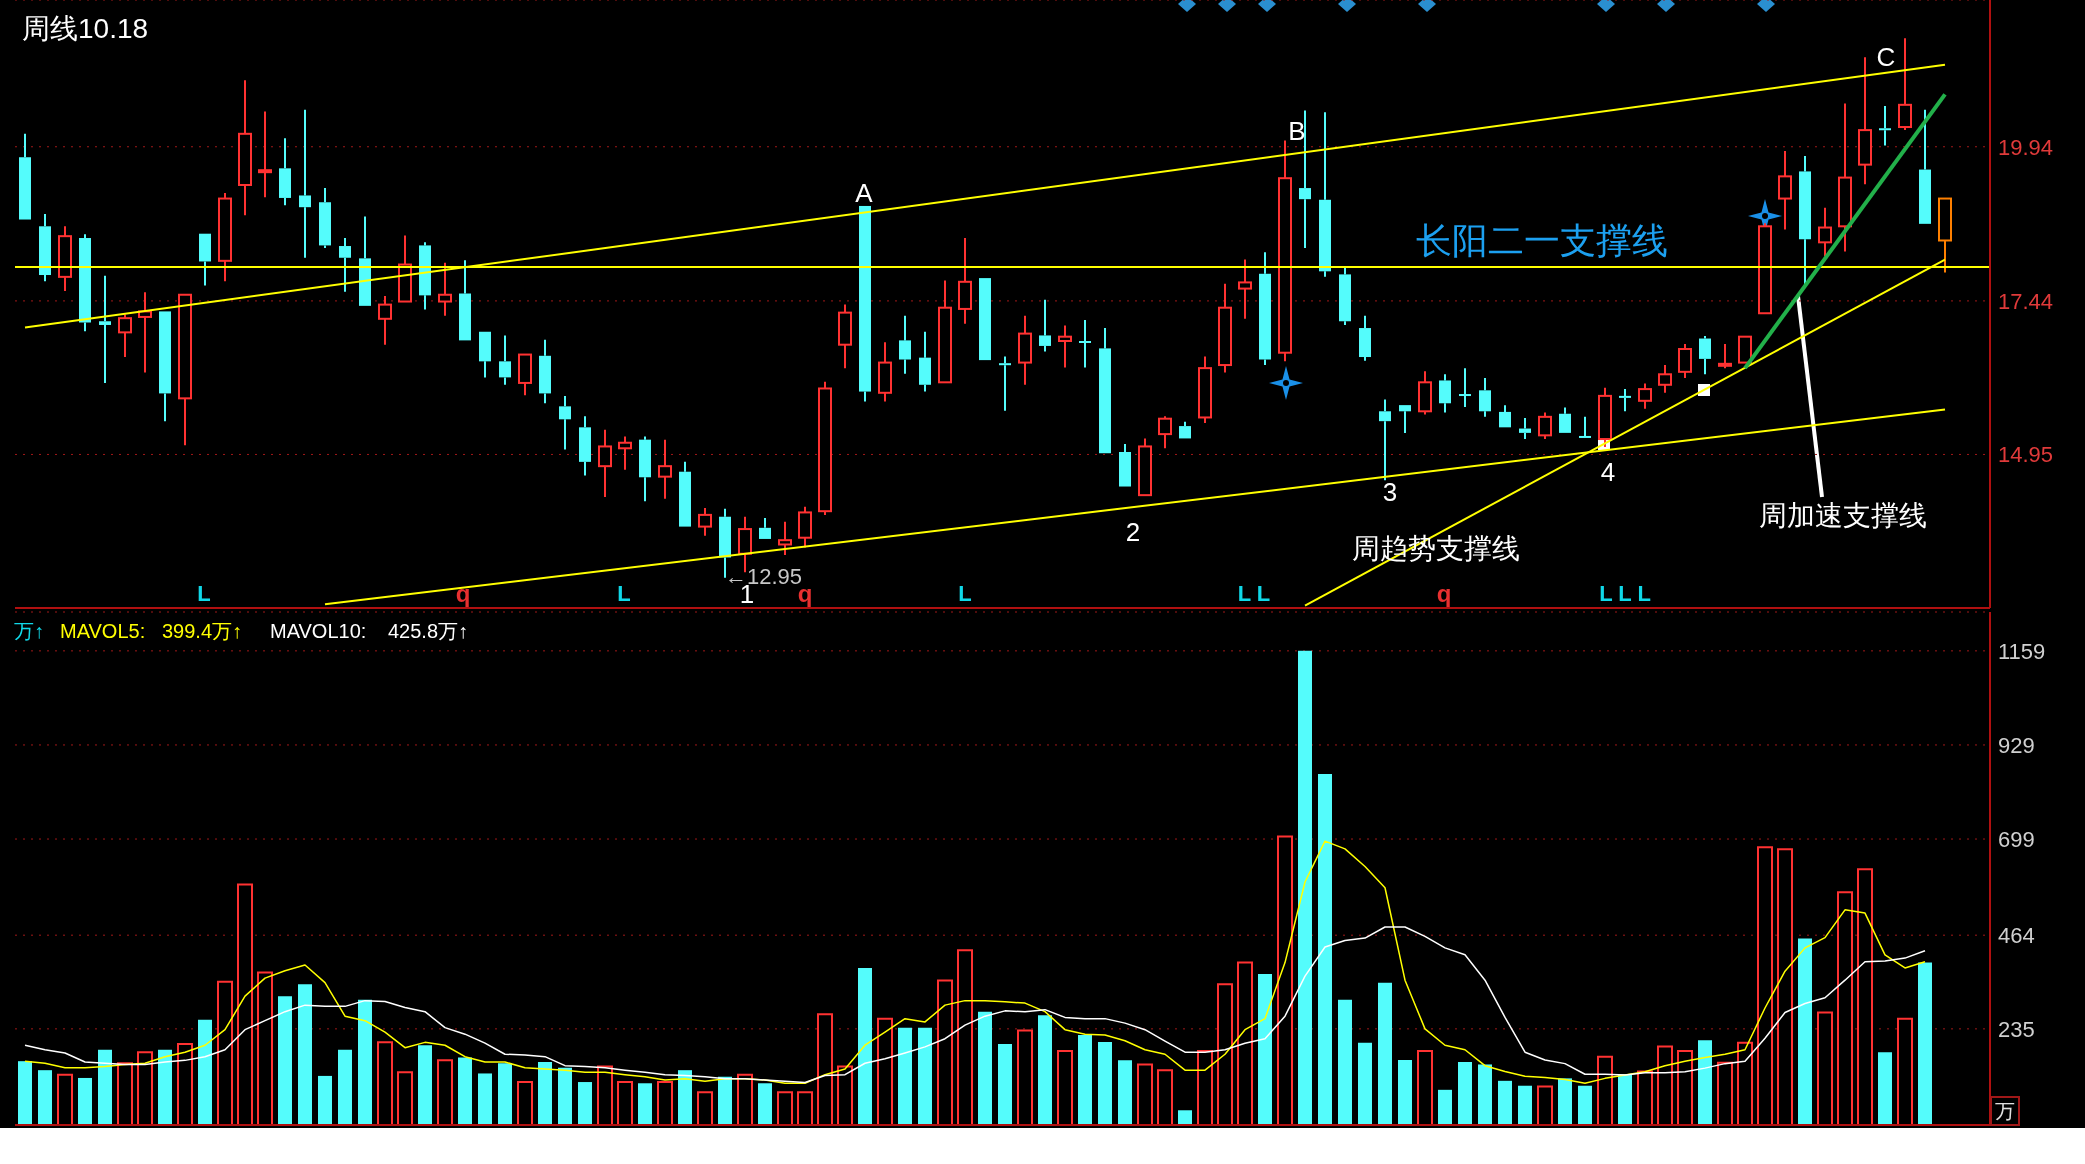 This screenshot has width=2085, height=1164. I want to click on text: MAVOL10:, so click(318, 631).